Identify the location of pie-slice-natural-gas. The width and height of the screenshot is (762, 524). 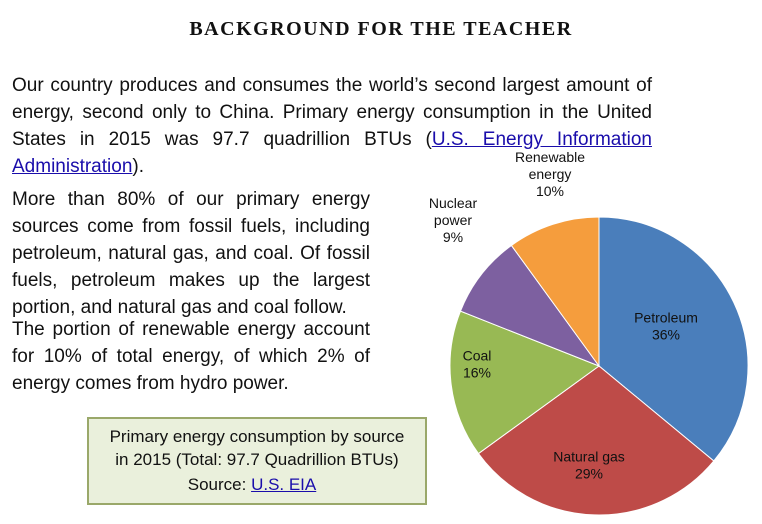
(596, 440).